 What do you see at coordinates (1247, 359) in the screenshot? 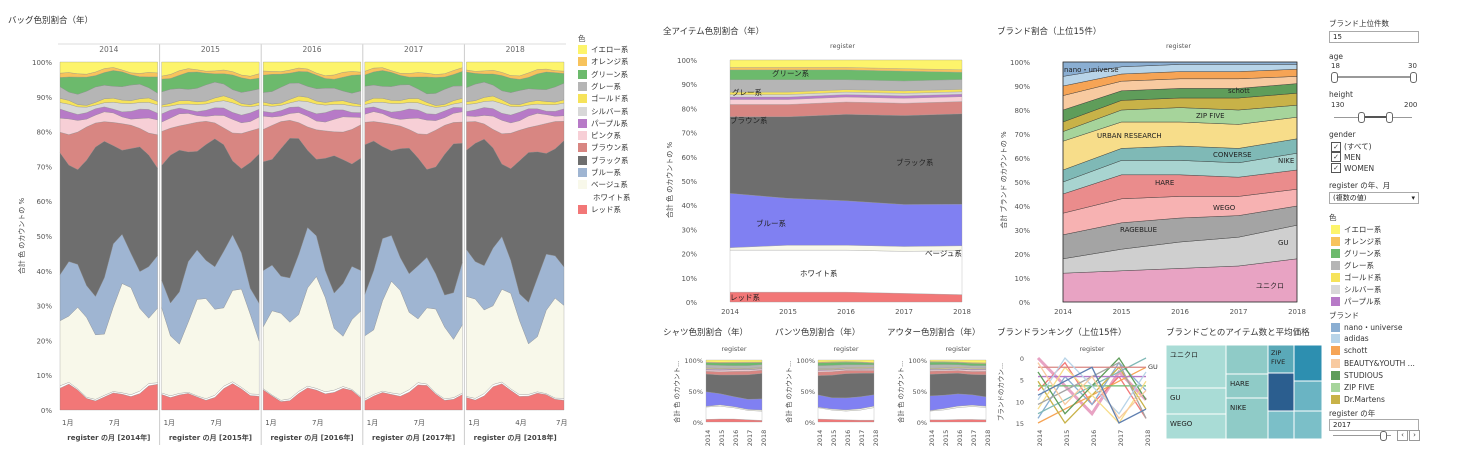
I see `treemap-cell` at bounding box center [1247, 359].